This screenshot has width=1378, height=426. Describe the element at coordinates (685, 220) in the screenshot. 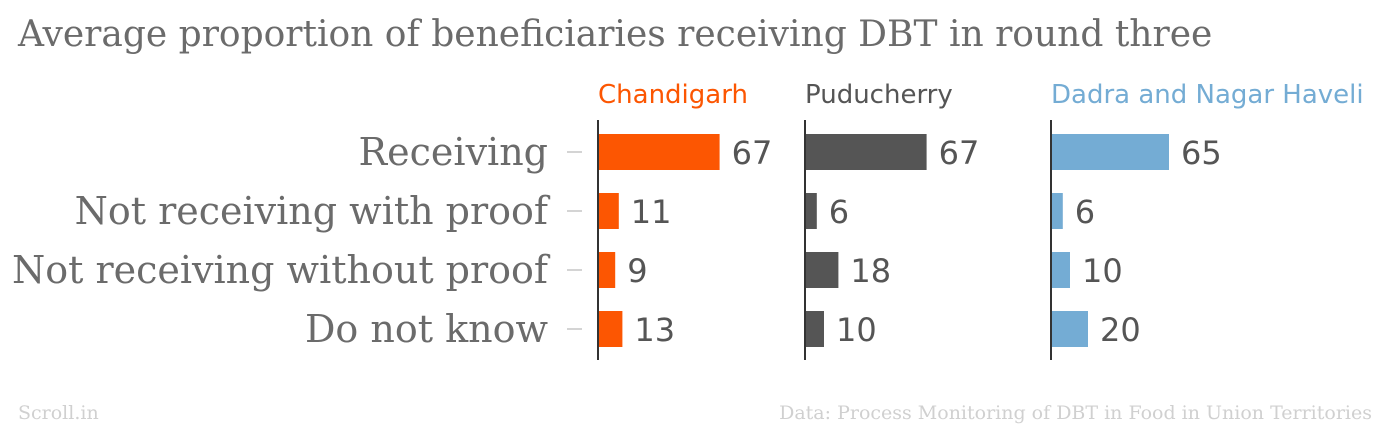

I see `panel-chandigarh: Chandigarh 67 11 9 13` at that location.